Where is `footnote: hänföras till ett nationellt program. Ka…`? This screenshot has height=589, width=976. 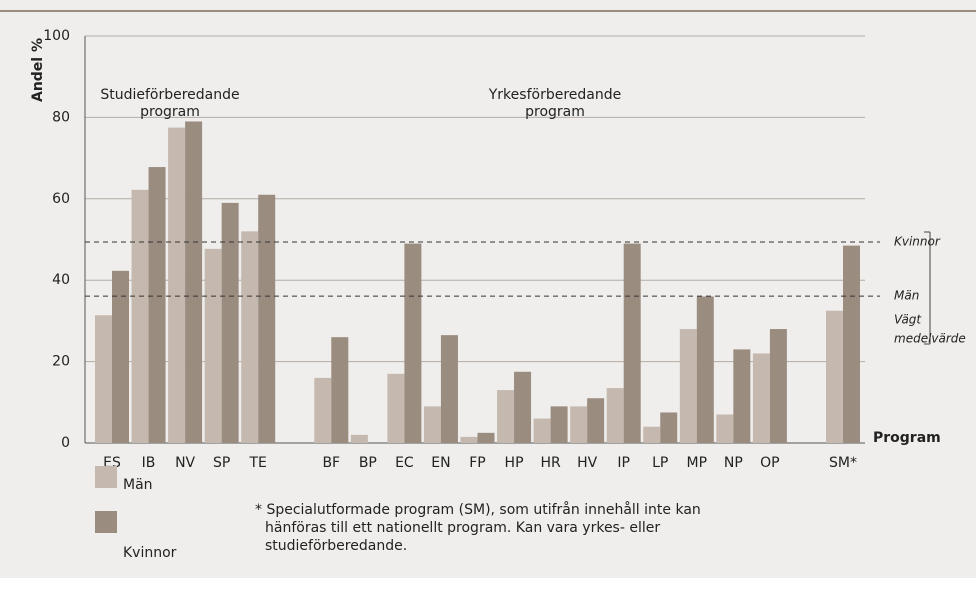
footnote: hänföras till ett nationellt program. Ka… is located at coordinates (462, 528).